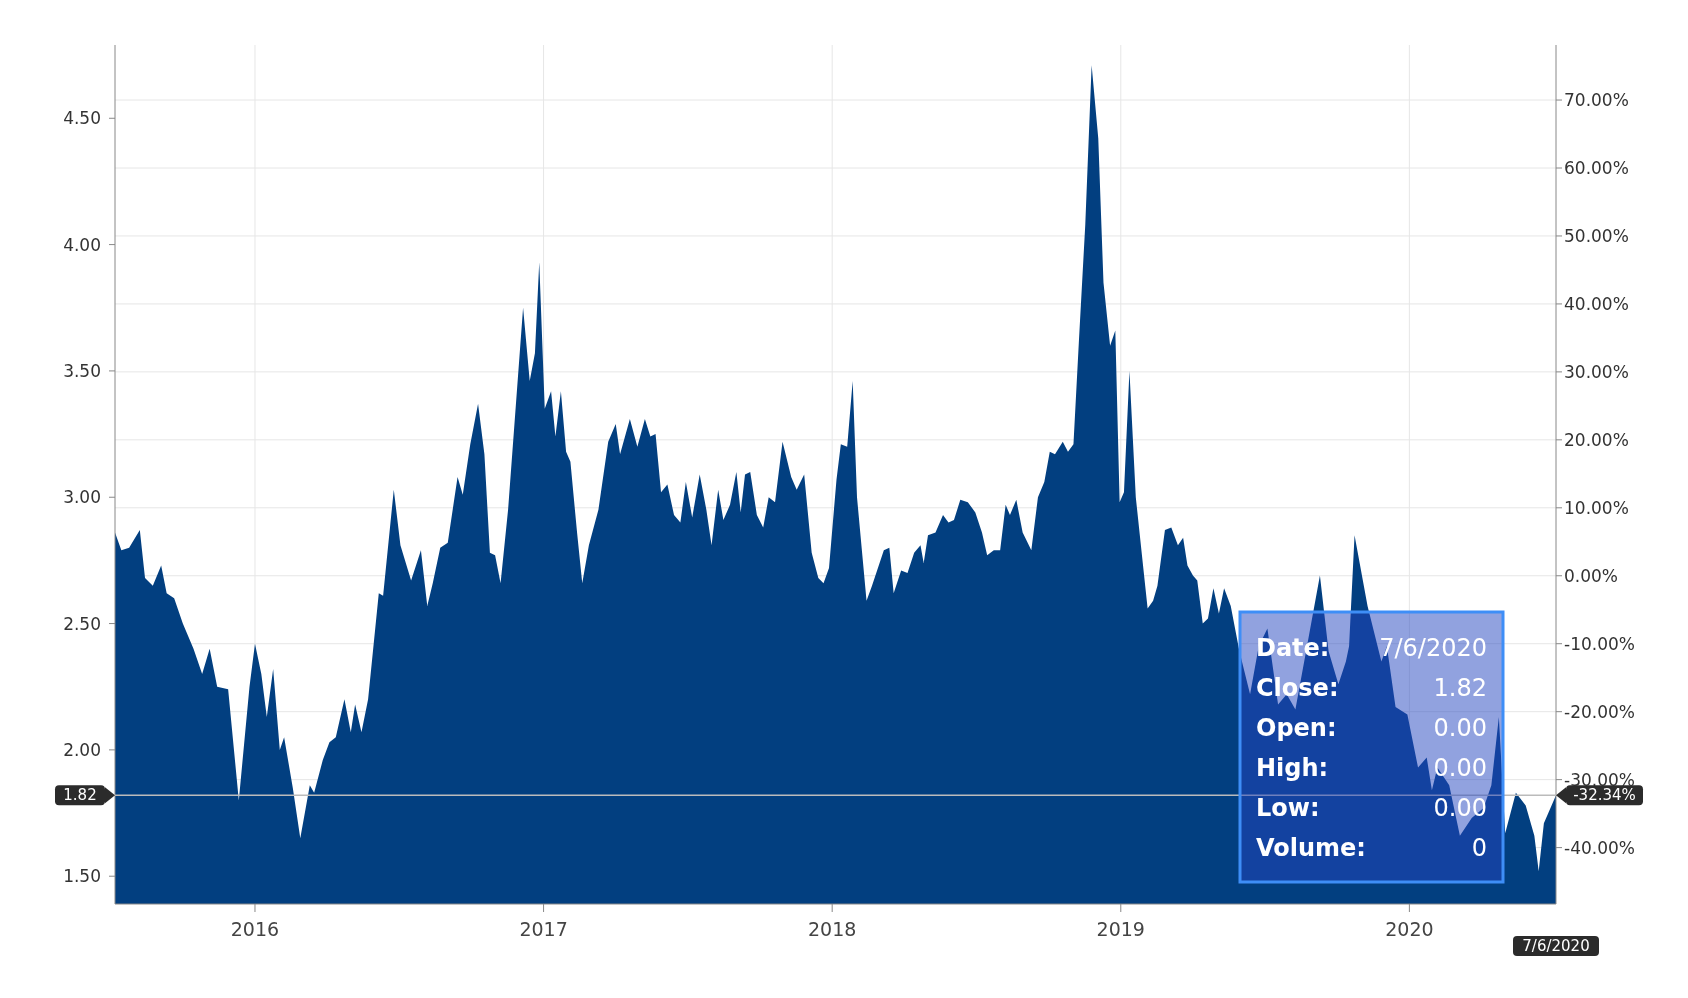 The height and width of the screenshot is (998, 1688). I want to click on x-tick-label: 2016, so click(255, 929).